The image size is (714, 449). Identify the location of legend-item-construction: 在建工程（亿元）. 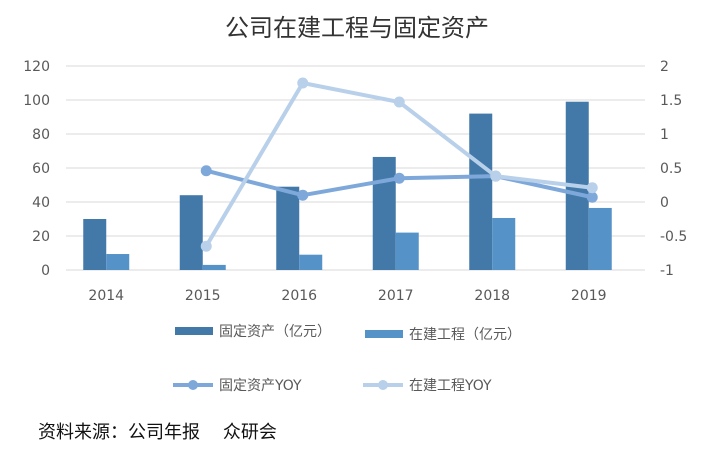
(443, 334).